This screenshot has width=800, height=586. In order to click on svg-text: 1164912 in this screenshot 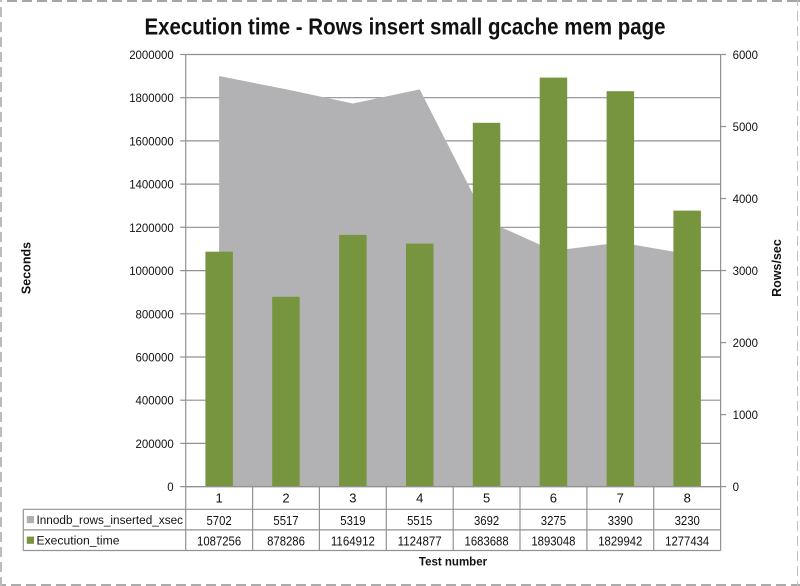, I will do `click(353, 541)`.